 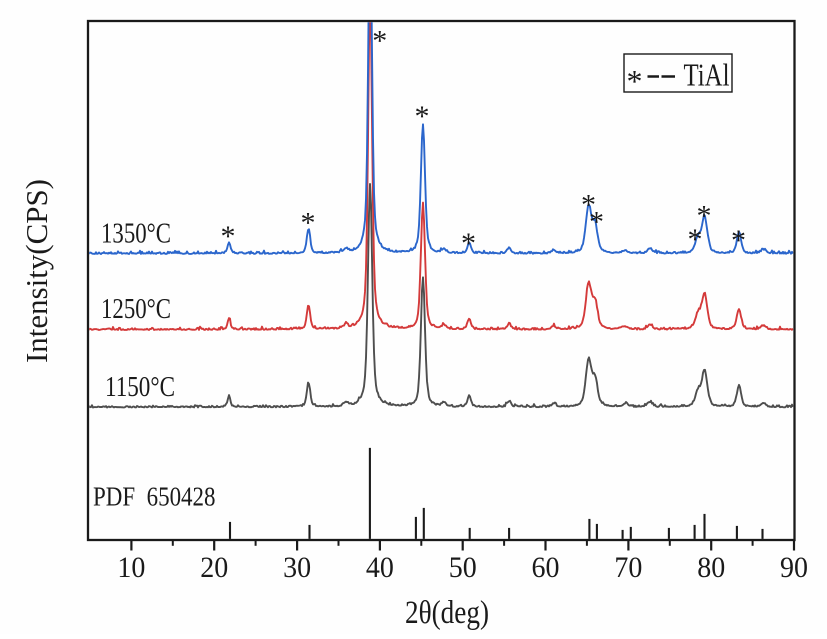 I want to click on svg-text: Intensity(CPS), so click(x=36, y=271).